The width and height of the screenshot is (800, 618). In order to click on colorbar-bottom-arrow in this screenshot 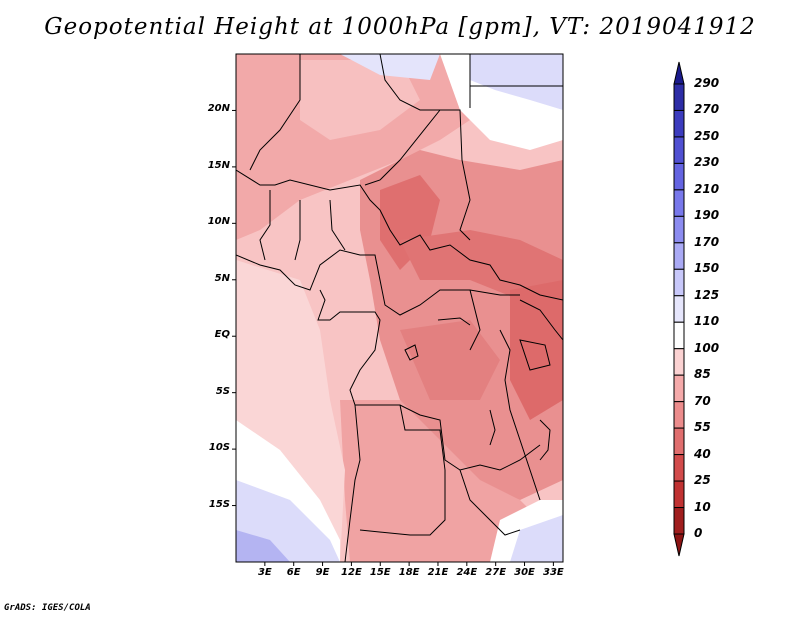, I will do `click(679, 545)`.